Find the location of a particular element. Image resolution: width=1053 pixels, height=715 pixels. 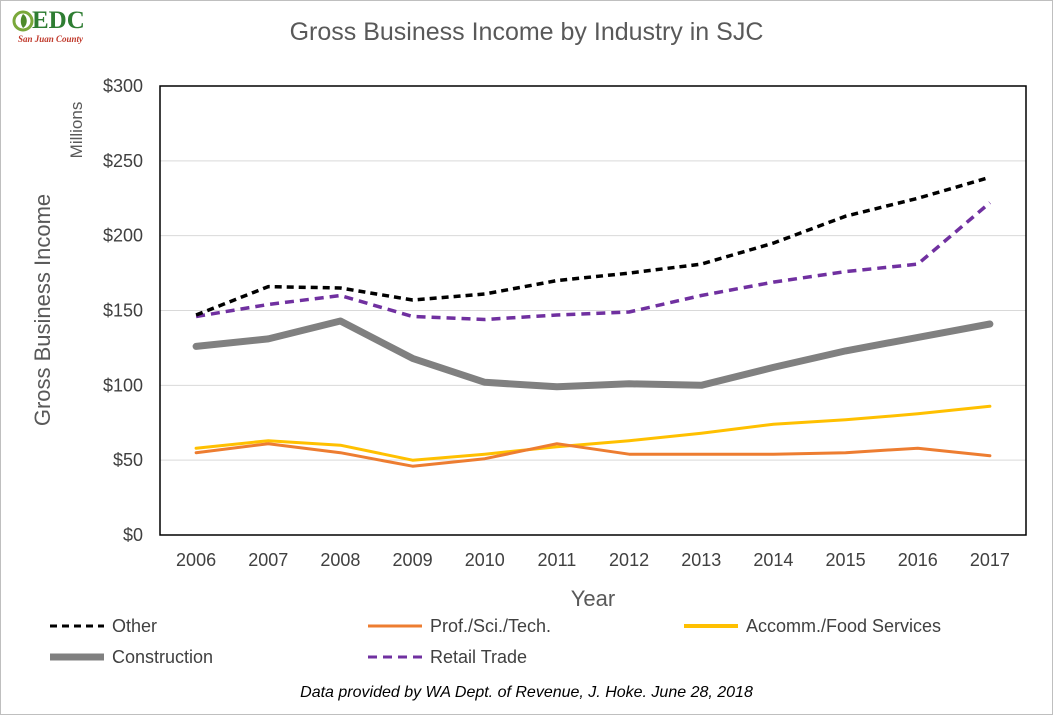

legend-swatch-prof-sci-tech is located at coordinates (395, 626).